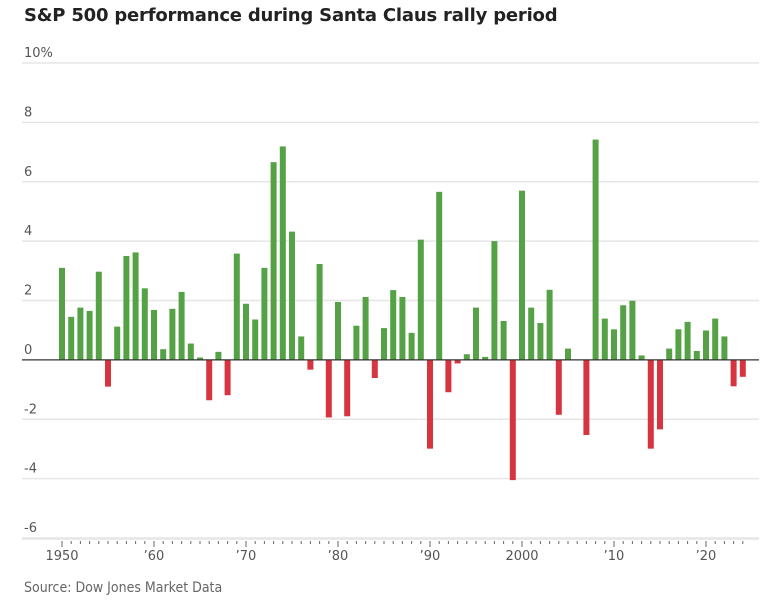 Image resolution: width=770 pixels, height=602 pixels. I want to click on bar-1977, so click(310, 364).